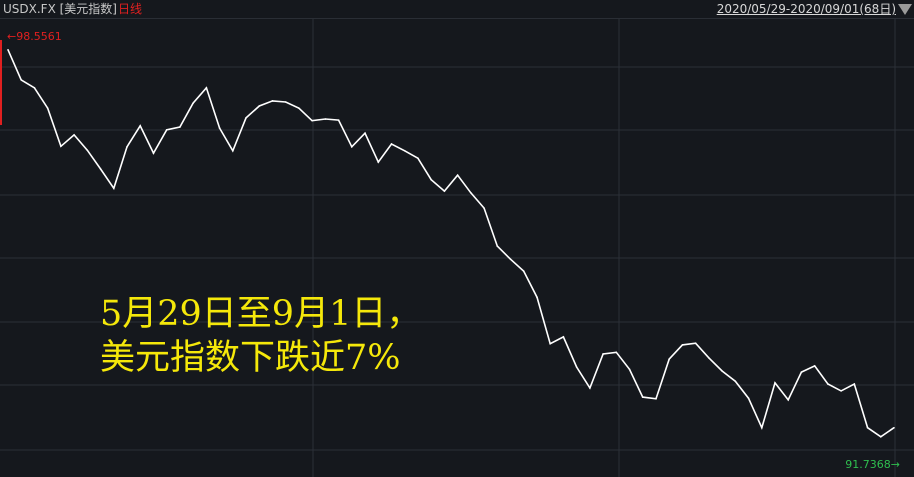  What do you see at coordinates (34, 36) in the screenshot?
I see `high-value-label: ←98.5561` at bounding box center [34, 36].